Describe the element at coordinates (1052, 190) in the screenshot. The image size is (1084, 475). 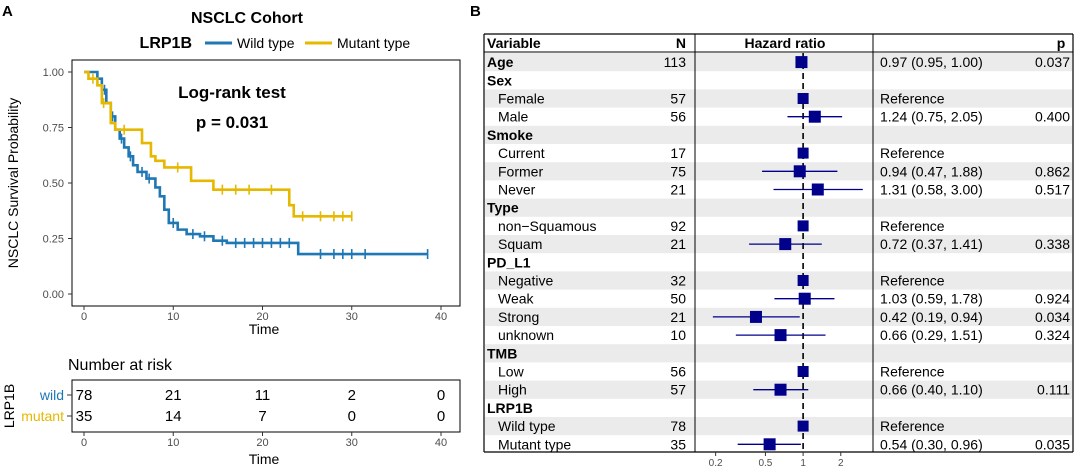
I see `forest-row-p: 0.517` at that location.